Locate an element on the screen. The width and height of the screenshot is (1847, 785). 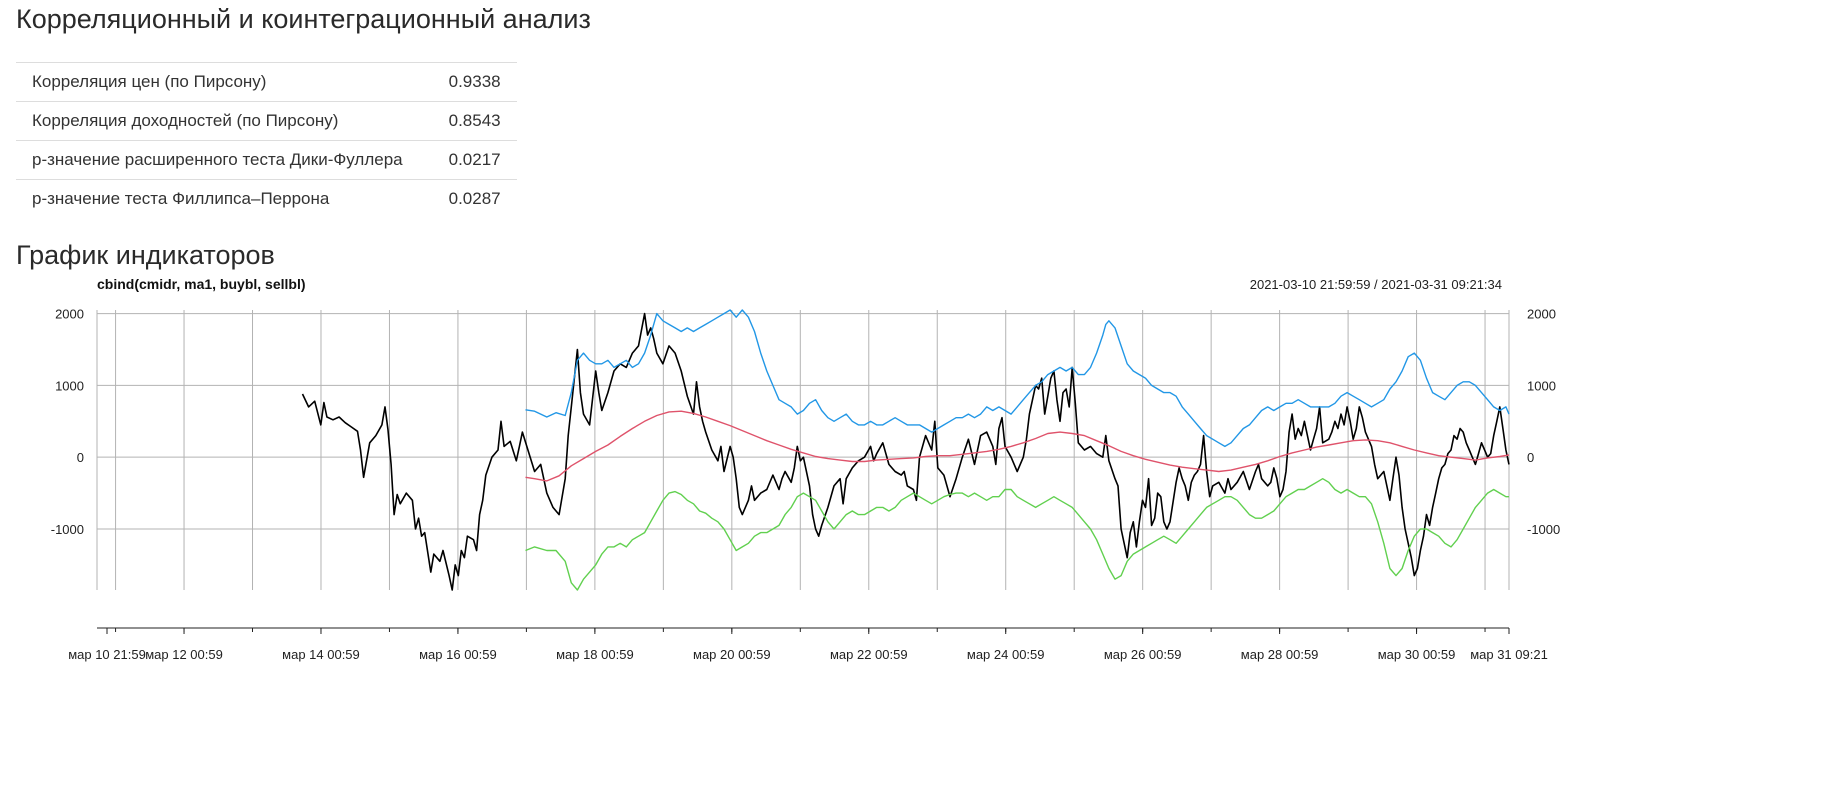
stats-label: Корреляция доходностей (по Пирсону) is located at coordinates (217, 121).